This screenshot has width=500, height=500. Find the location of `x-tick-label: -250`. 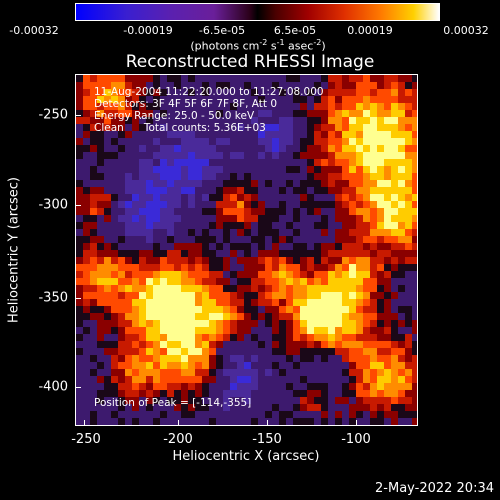

x-tick-label: -250 is located at coordinates (86, 439).